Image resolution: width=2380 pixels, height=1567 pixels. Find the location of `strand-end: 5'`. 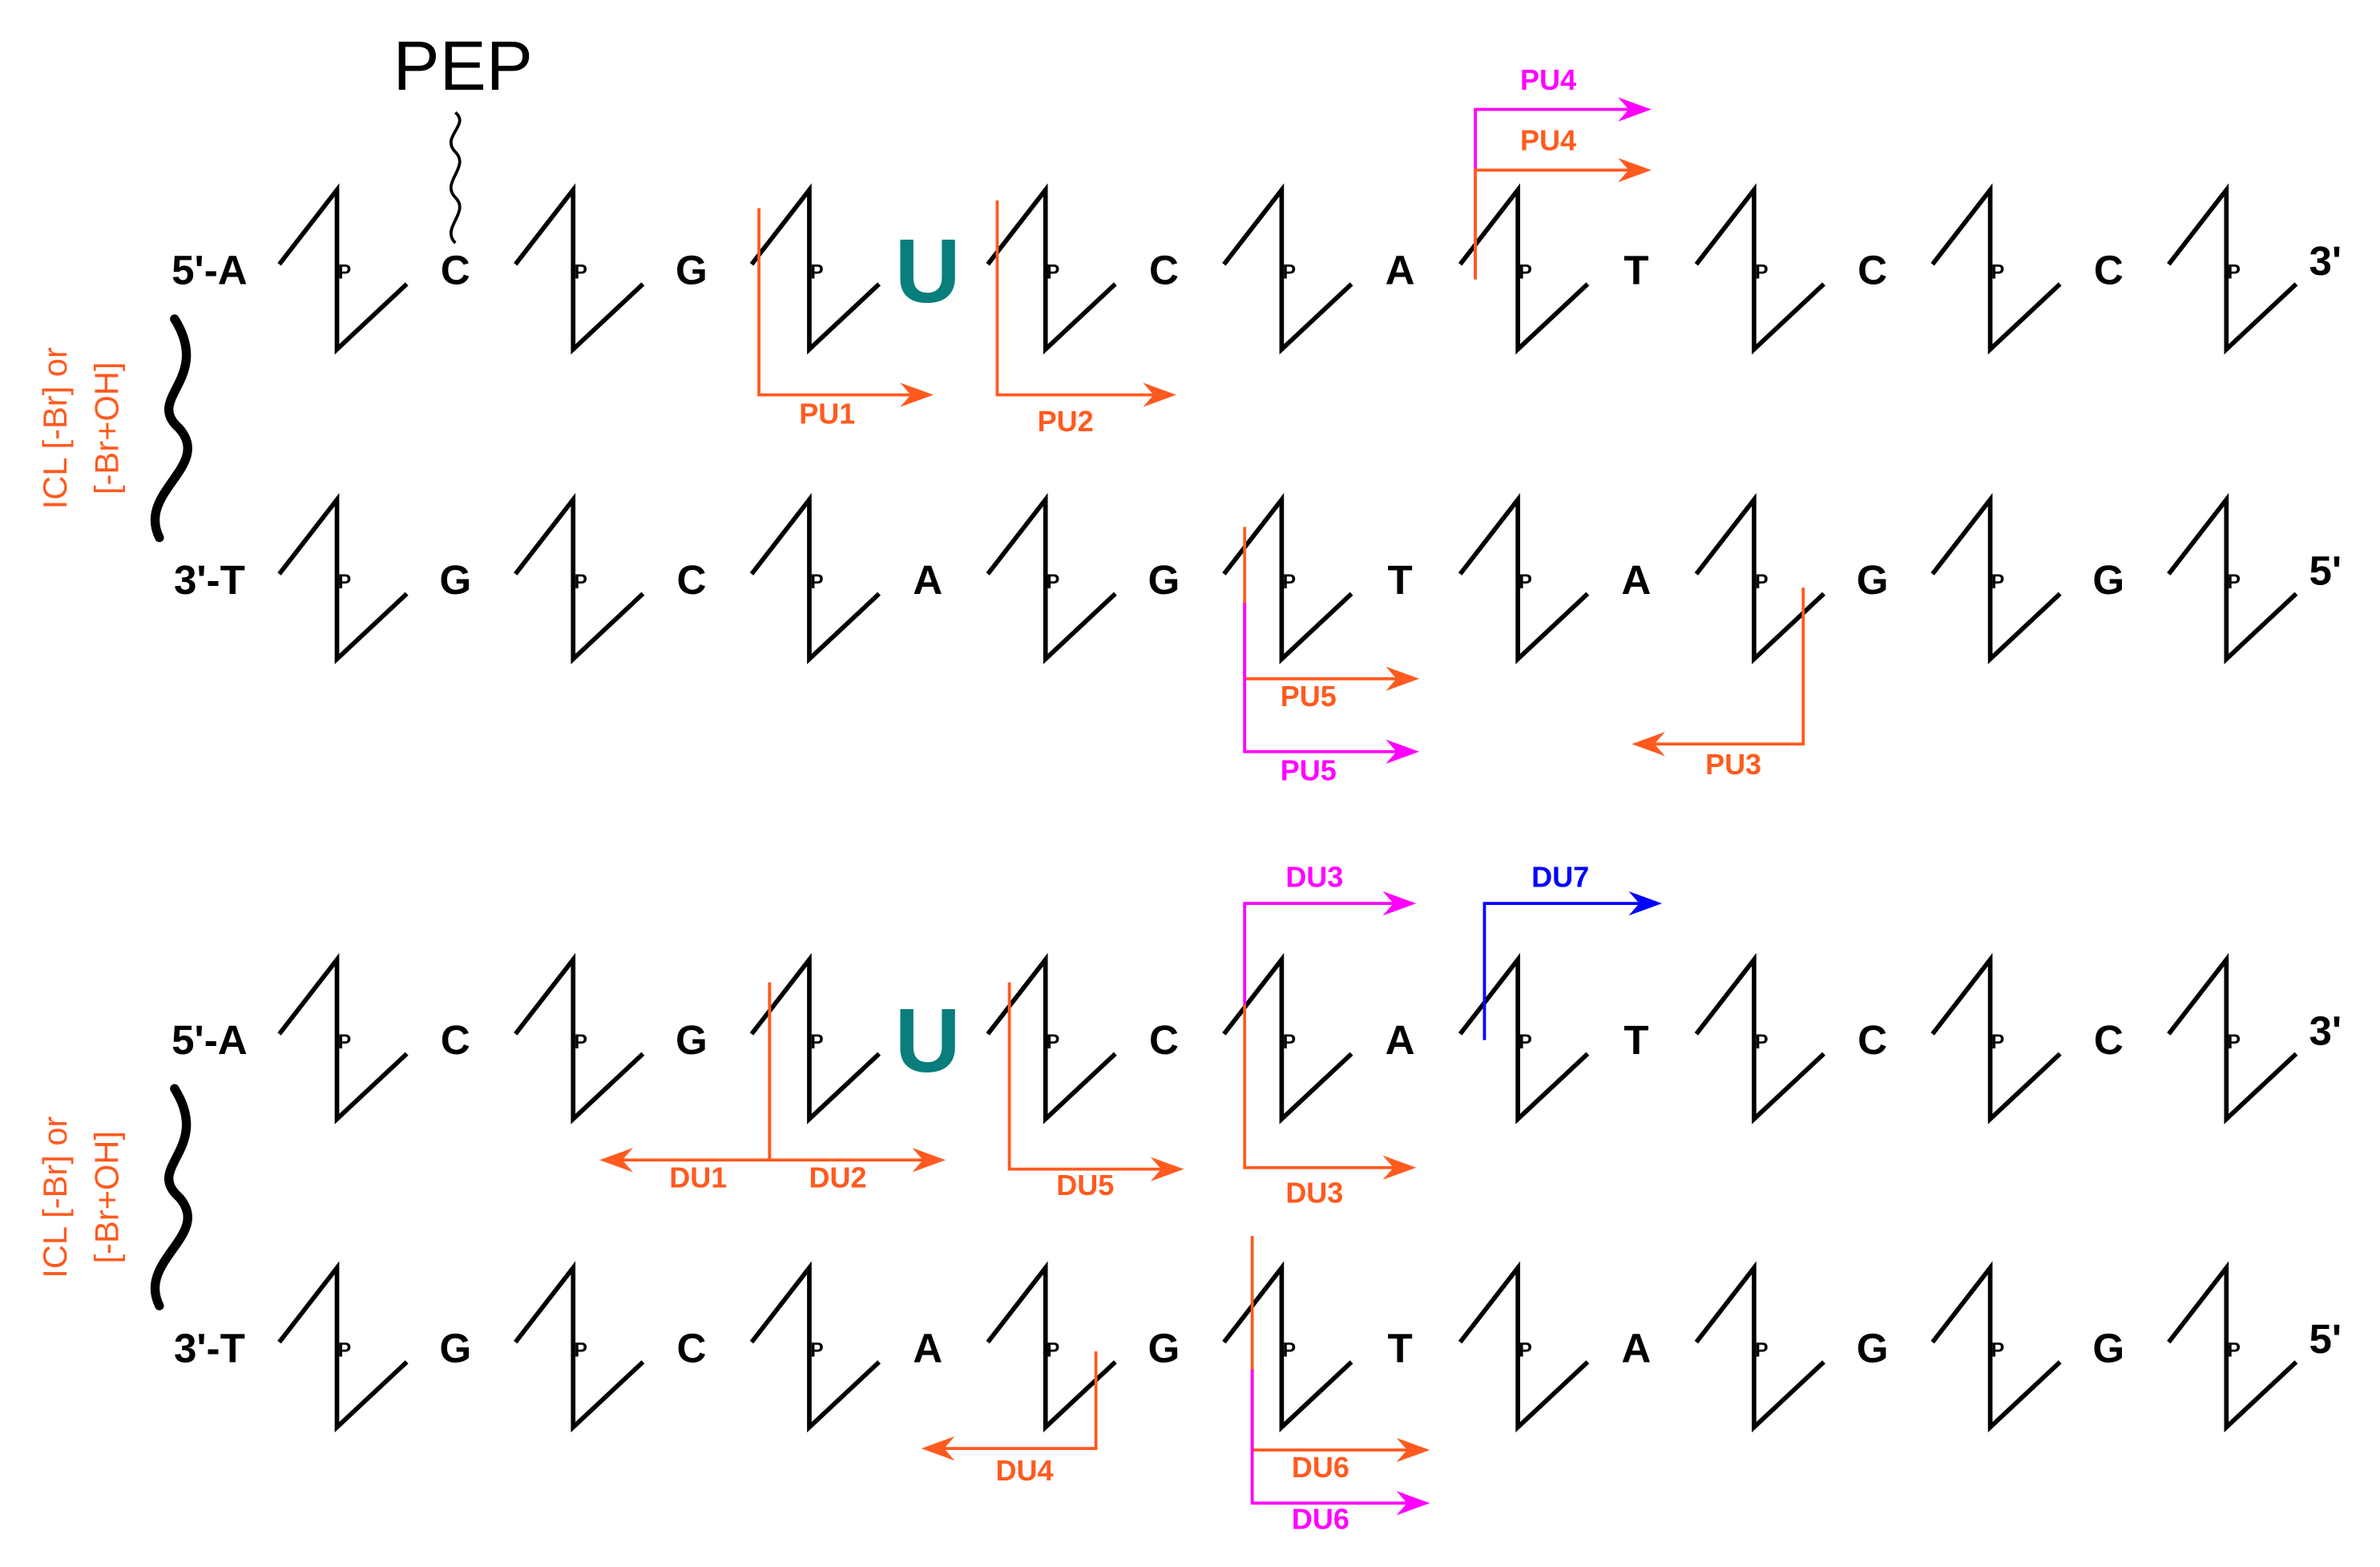

strand-end: 5' is located at coordinates (2325, 1339).